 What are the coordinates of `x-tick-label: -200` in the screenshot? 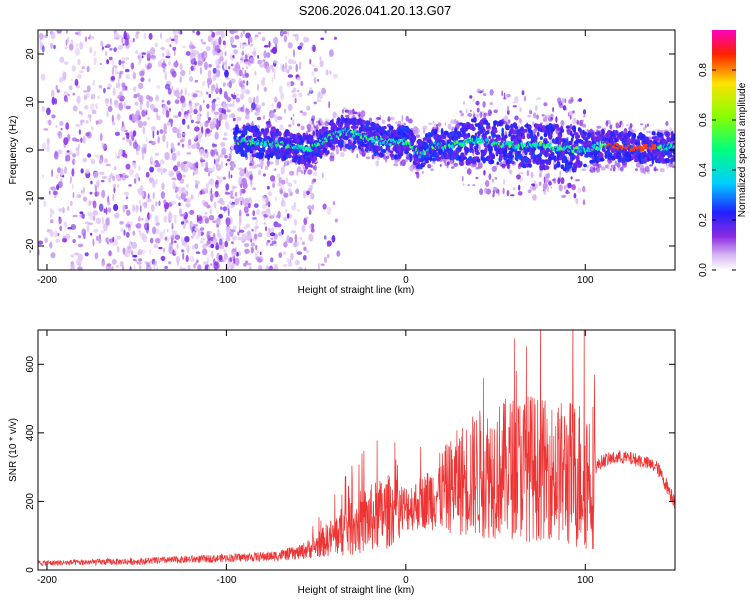 It's located at (47, 580).